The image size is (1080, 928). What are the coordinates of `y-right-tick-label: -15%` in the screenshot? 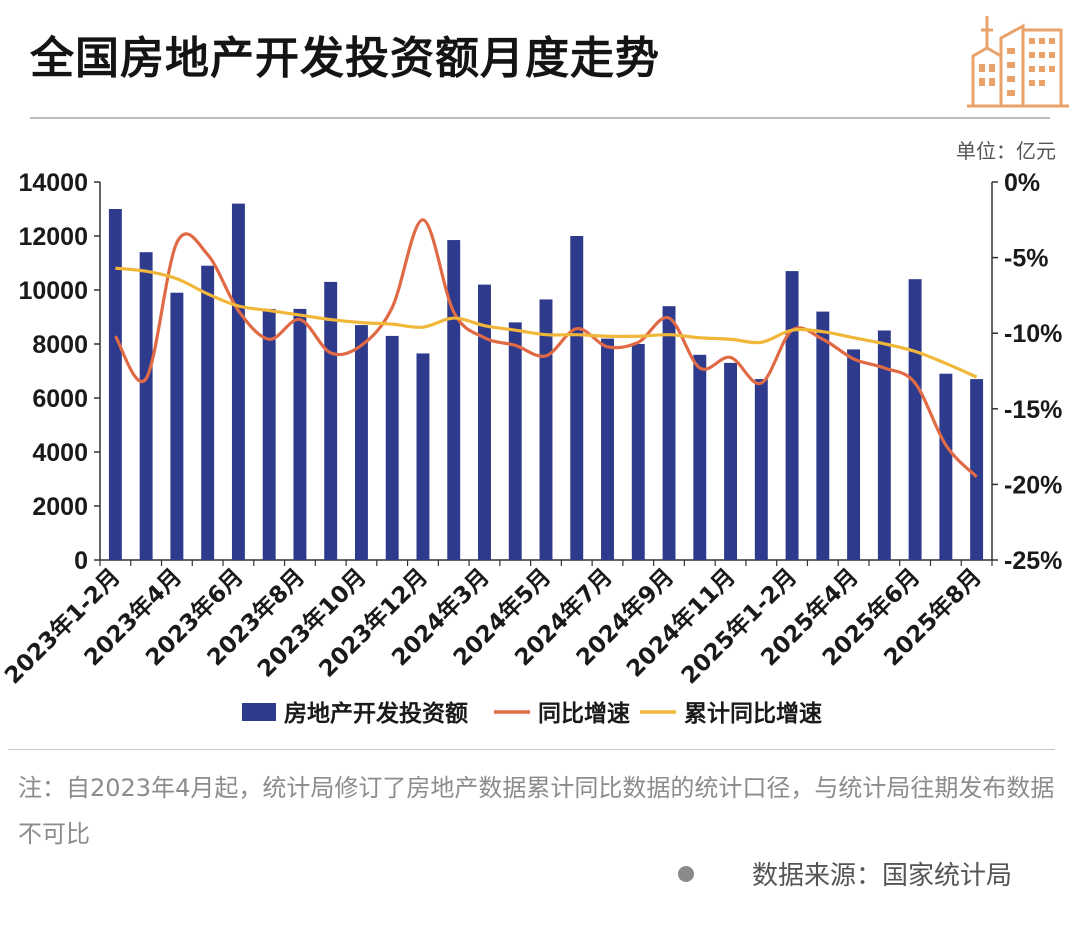 It's located at (1033, 410).